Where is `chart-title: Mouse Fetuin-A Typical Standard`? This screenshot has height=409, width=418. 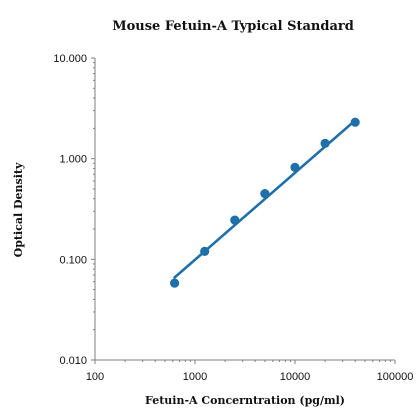 chart-title: Mouse Fetuin-A Typical Standard is located at coordinates (233, 26).